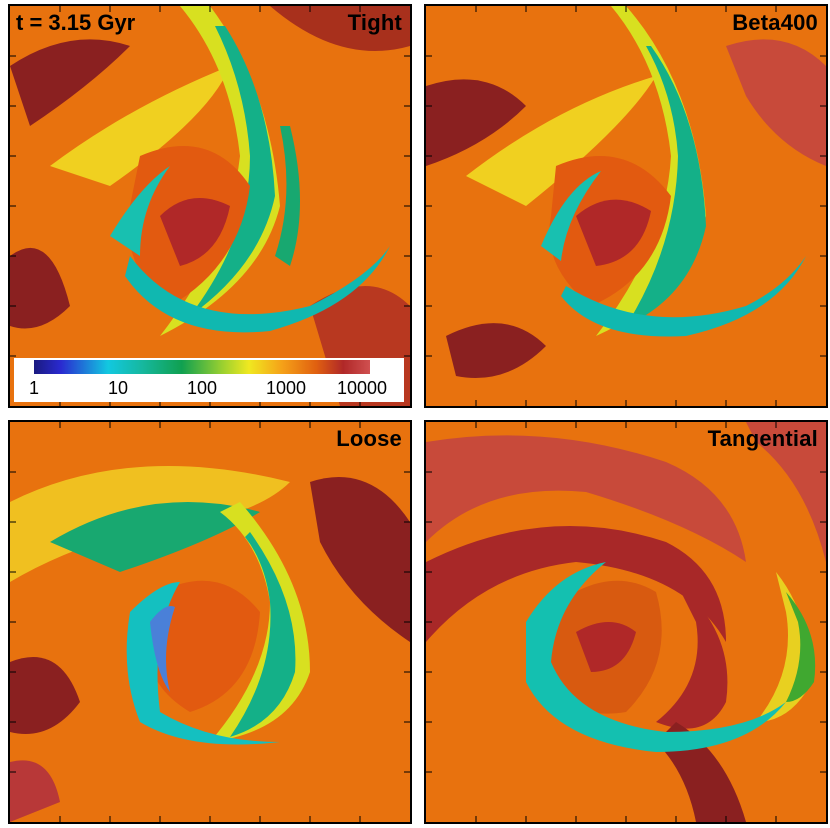  Describe the element at coordinates (374, 22) in the screenshot. I see `panel-label-tight: Tight` at that location.